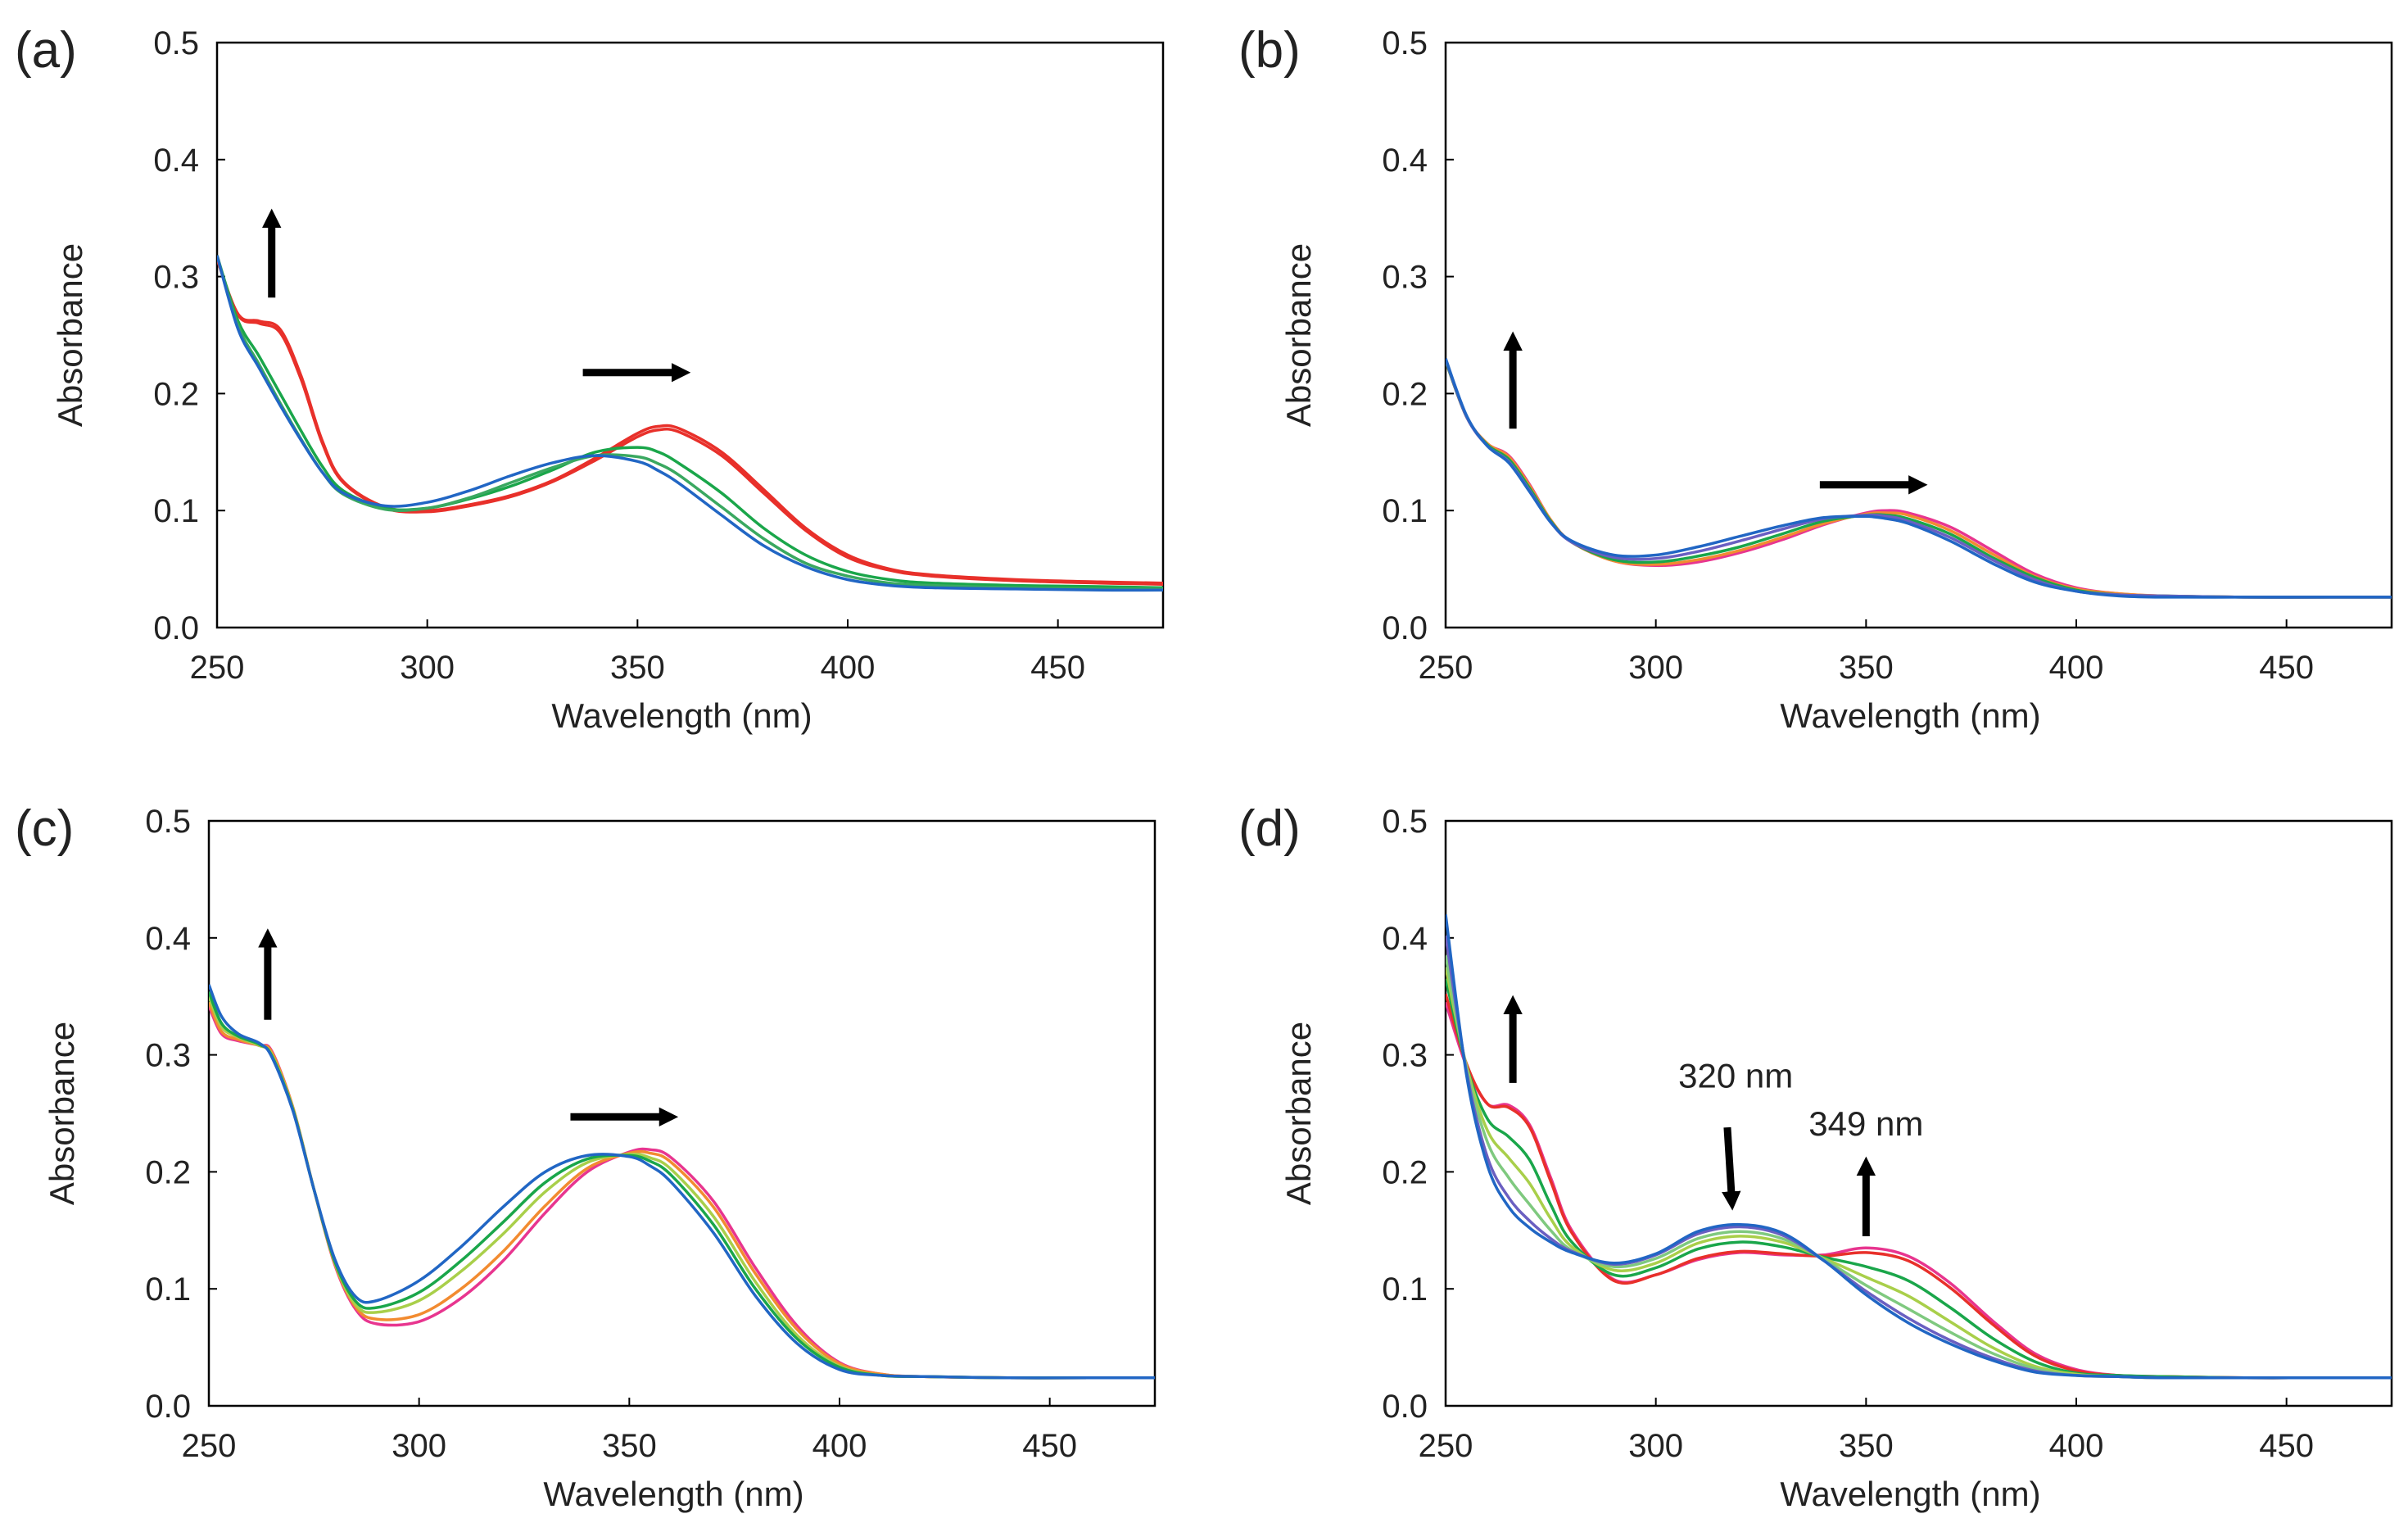  What do you see at coordinates (1269, 828) in the screenshot?
I see `panel-label: (d)` at bounding box center [1269, 828].